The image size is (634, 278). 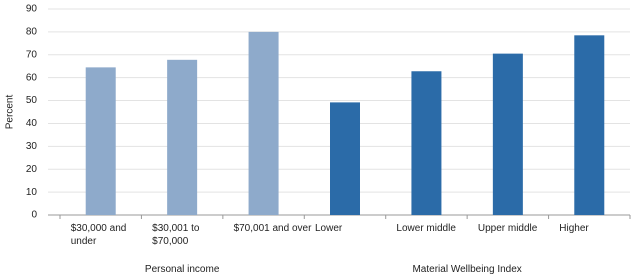 I want to click on y-tick-label: 80, so click(x=32, y=32).